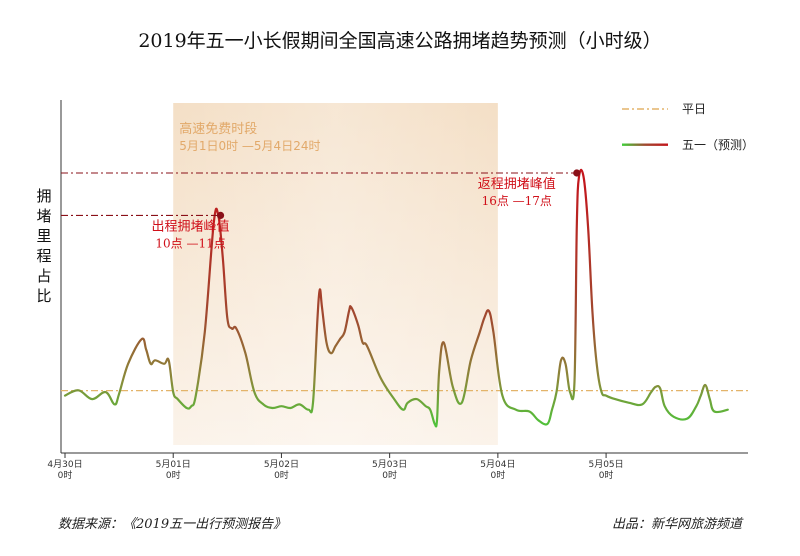  What do you see at coordinates (389, 464) in the screenshot?
I see `x-tick-label-date: 5月03日` at bounding box center [389, 464].